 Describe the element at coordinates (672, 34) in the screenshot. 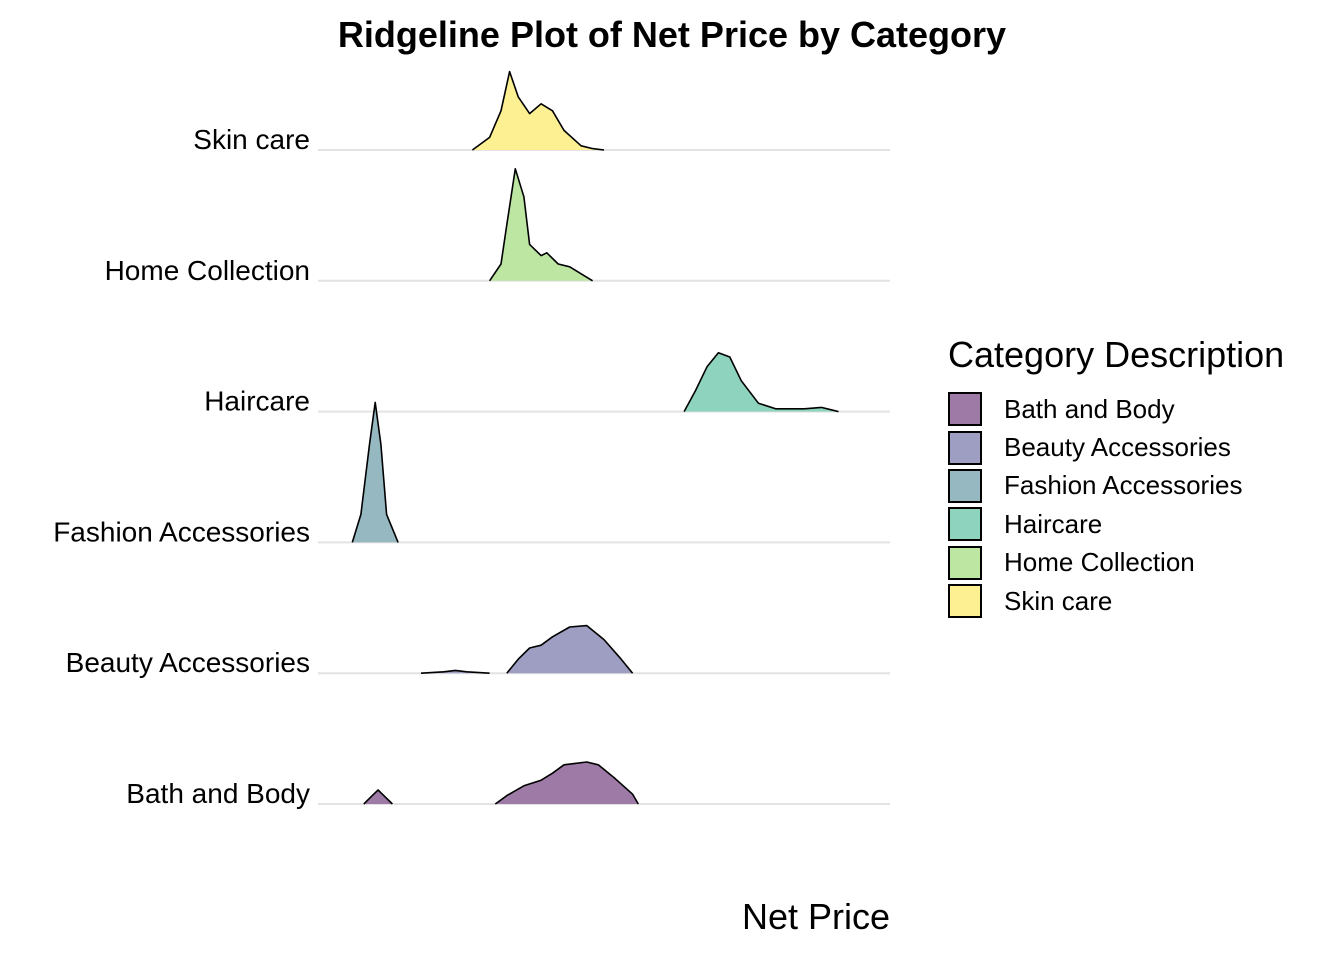

I see `chart-title: Ridgeline Plot of Net Price by Category` at that location.